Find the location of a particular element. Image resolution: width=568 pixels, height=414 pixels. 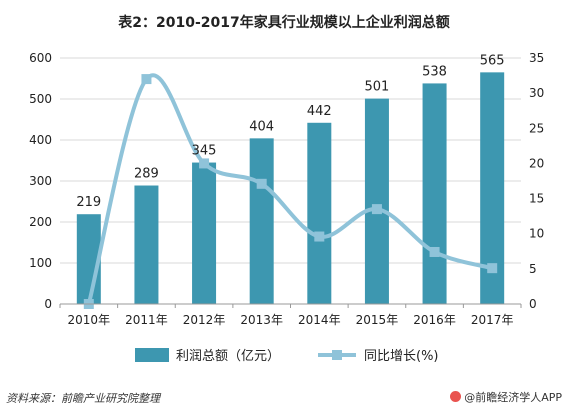

legend-bar-label: 利润总额（亿元） is located at coordinates (228, 356).